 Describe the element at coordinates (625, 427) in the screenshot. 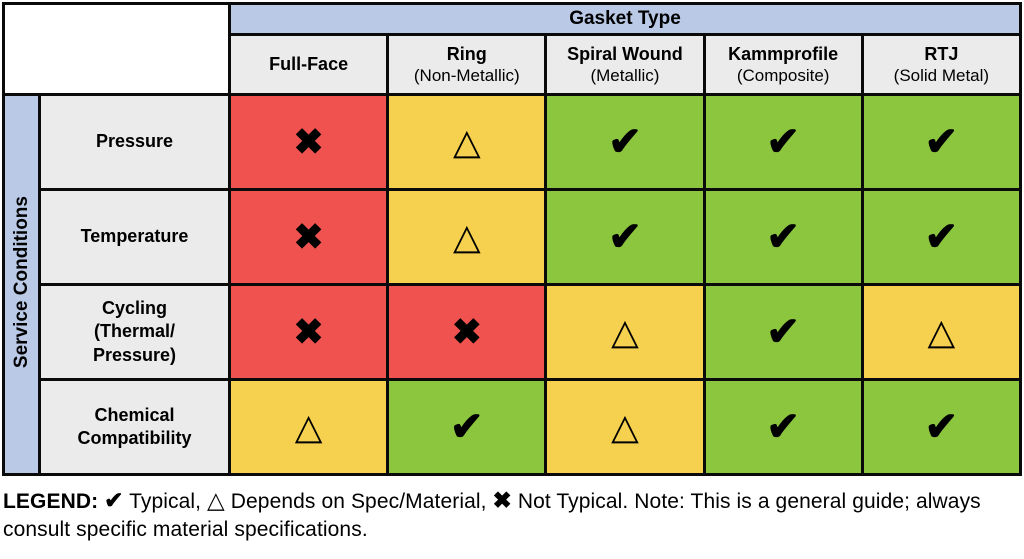

I see `cell-chemical-spiral-wound-triangle-icon: △` at that location.